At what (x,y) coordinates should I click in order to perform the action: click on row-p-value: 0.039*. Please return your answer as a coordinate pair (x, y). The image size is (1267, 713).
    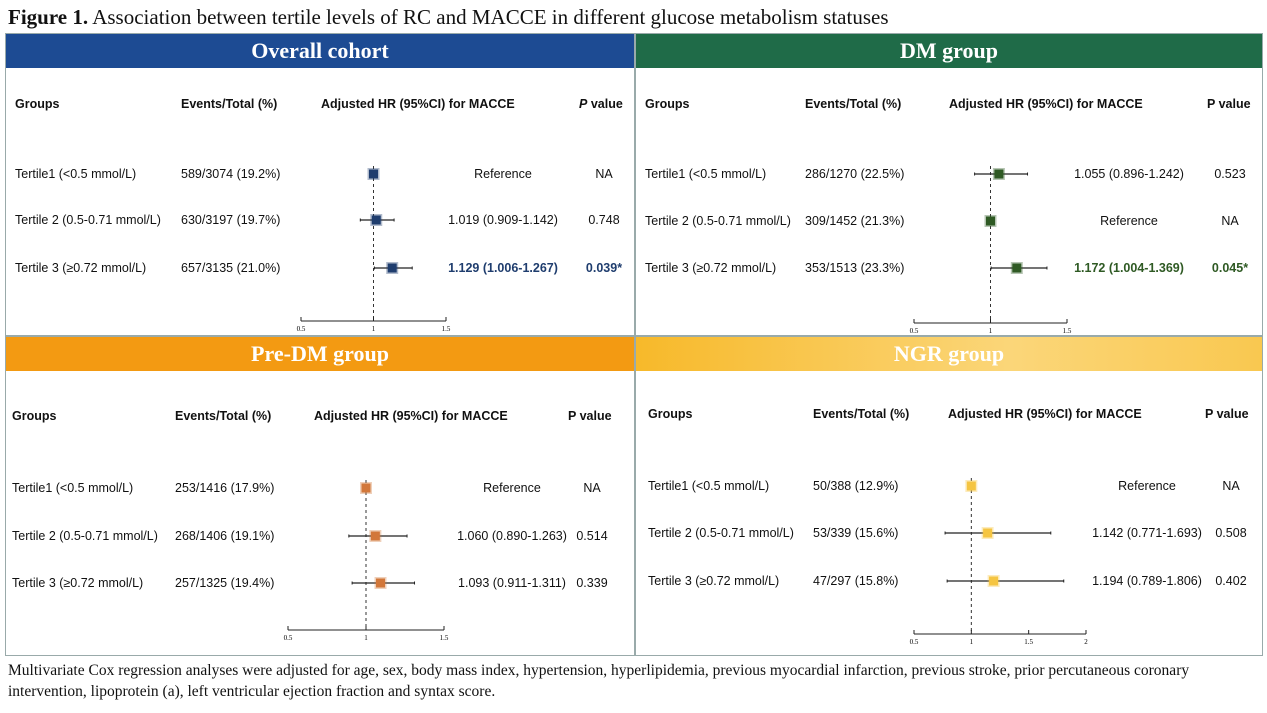
    Looking at the image, I should click on (604, 268).